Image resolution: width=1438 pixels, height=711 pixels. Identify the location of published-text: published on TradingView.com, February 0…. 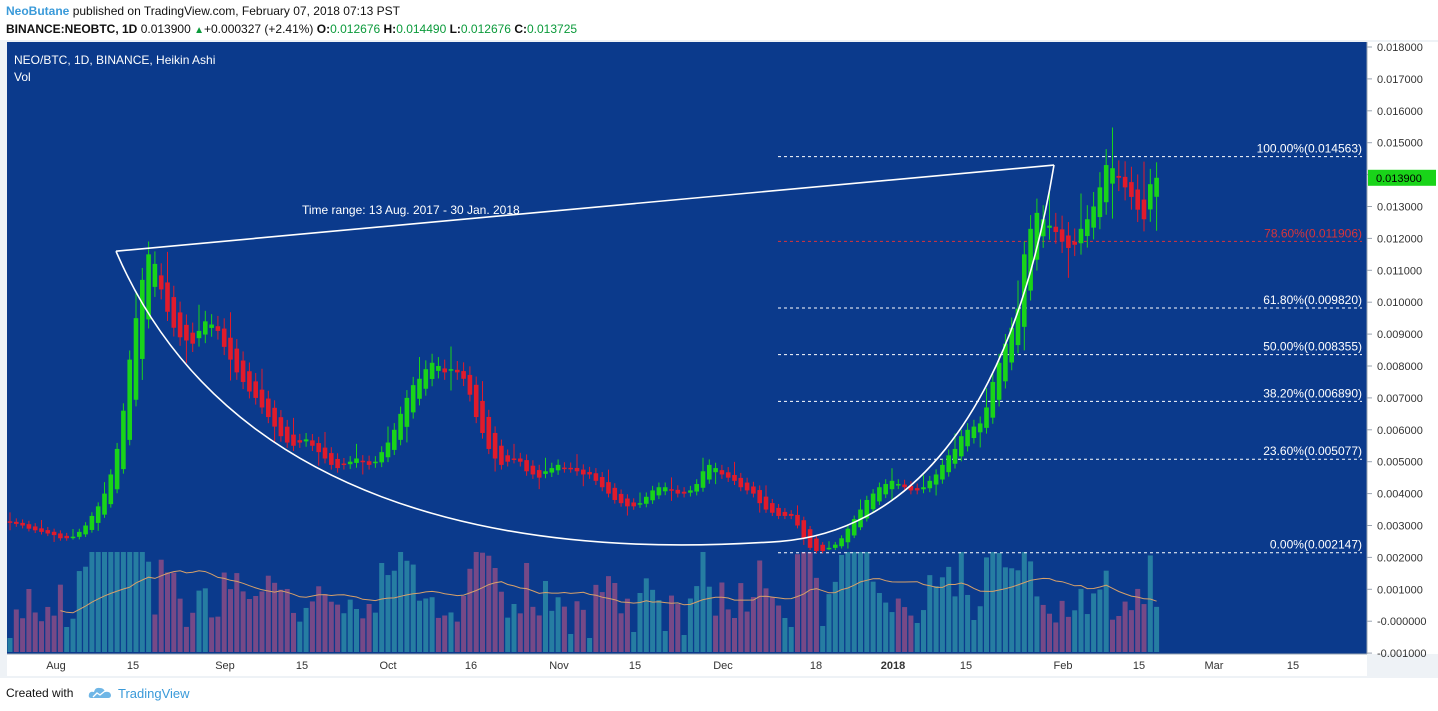
(236, 11).